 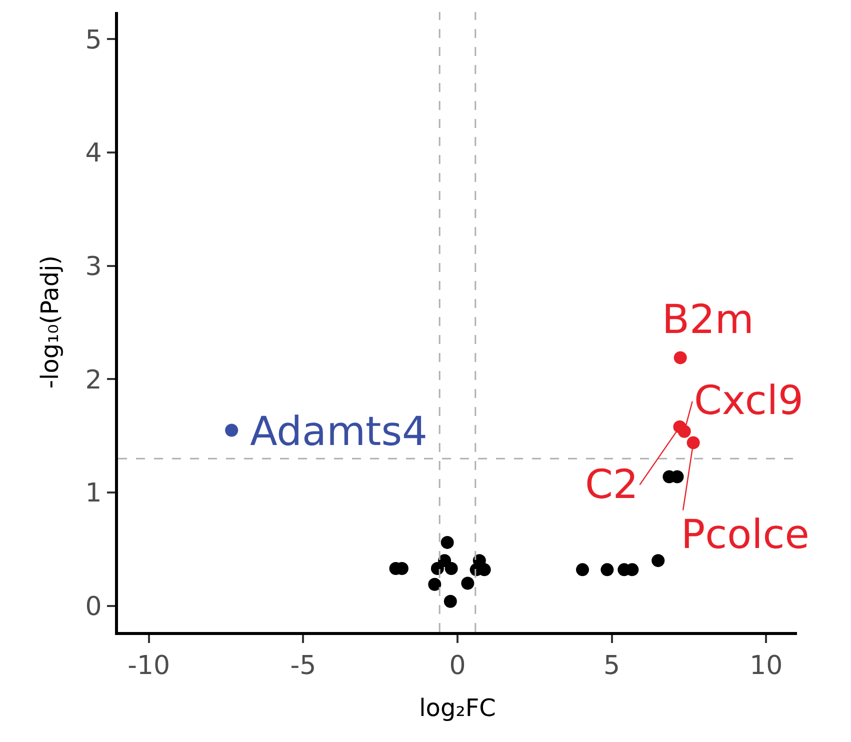 I want to click on annotation: Pcolce, so click(x=745, y=535).